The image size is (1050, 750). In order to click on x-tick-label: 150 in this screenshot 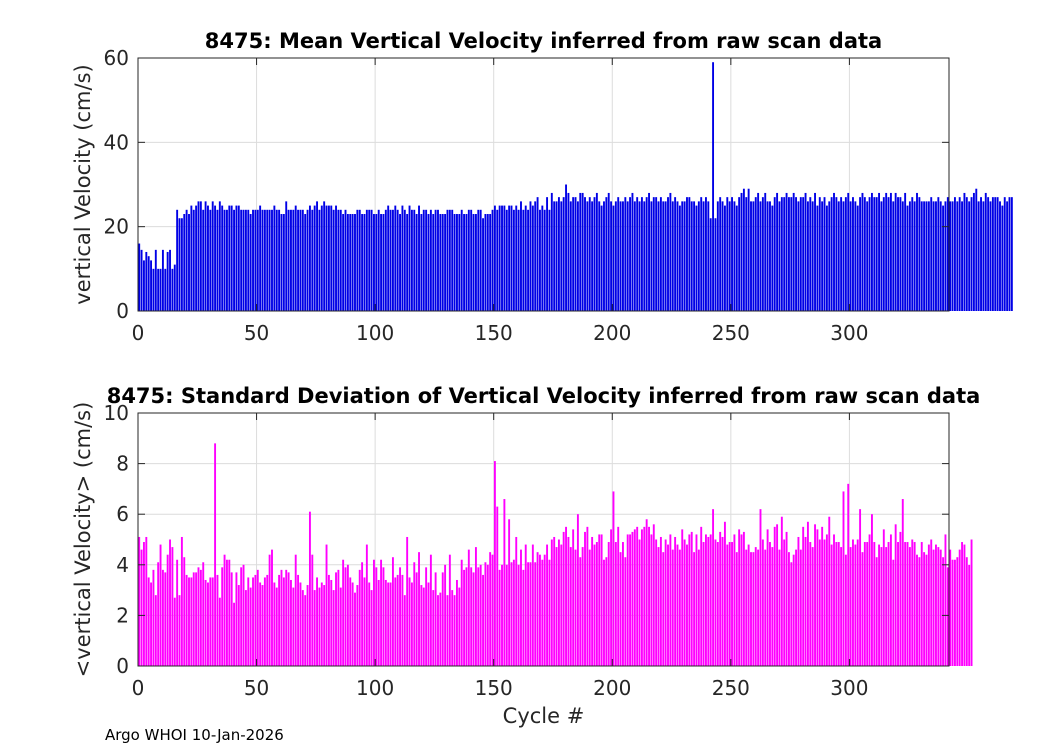, I will do `click(494, 688)`.